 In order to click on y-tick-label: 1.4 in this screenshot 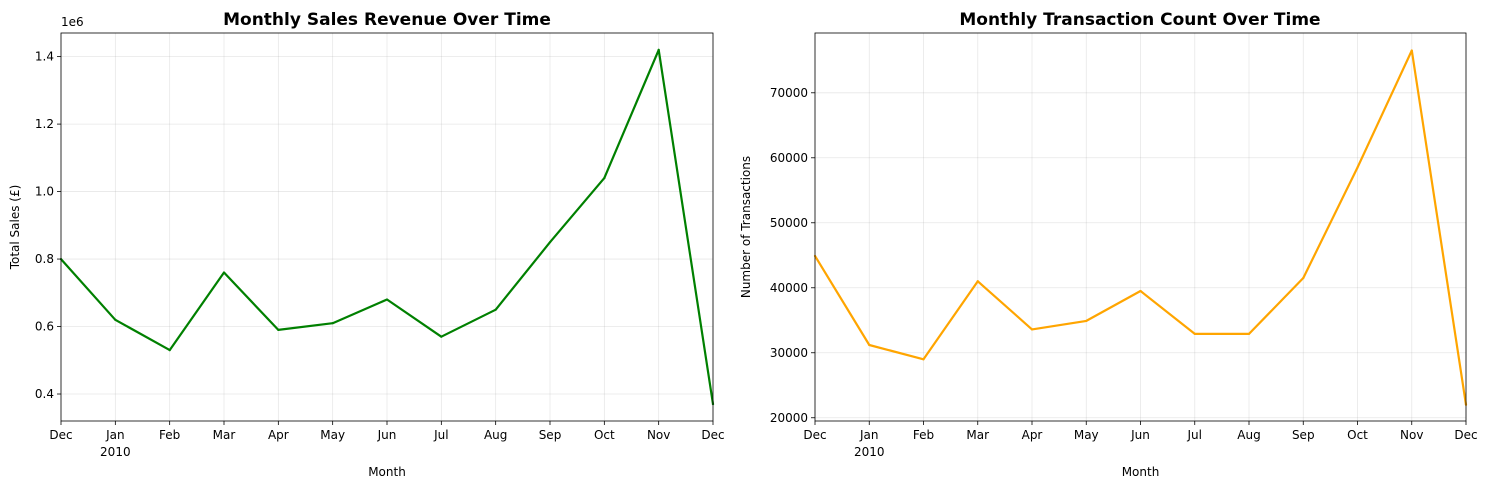, I will do `click(44, 57)`.